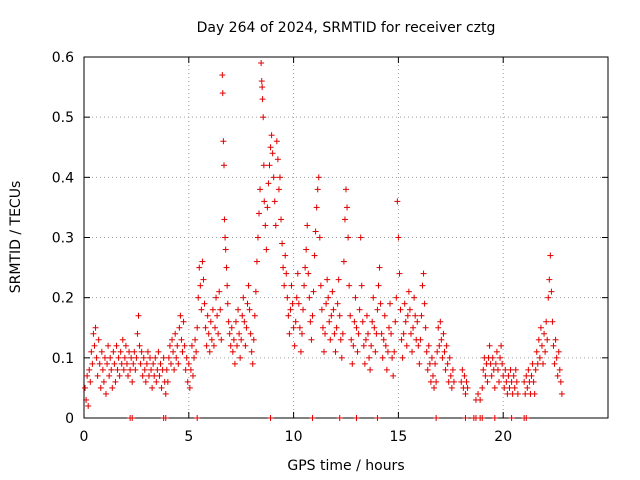  What do you see at coordinates (84, 437) in the screenshot?
I see `x-tick-label: 0` at bounding box center [84, 437].